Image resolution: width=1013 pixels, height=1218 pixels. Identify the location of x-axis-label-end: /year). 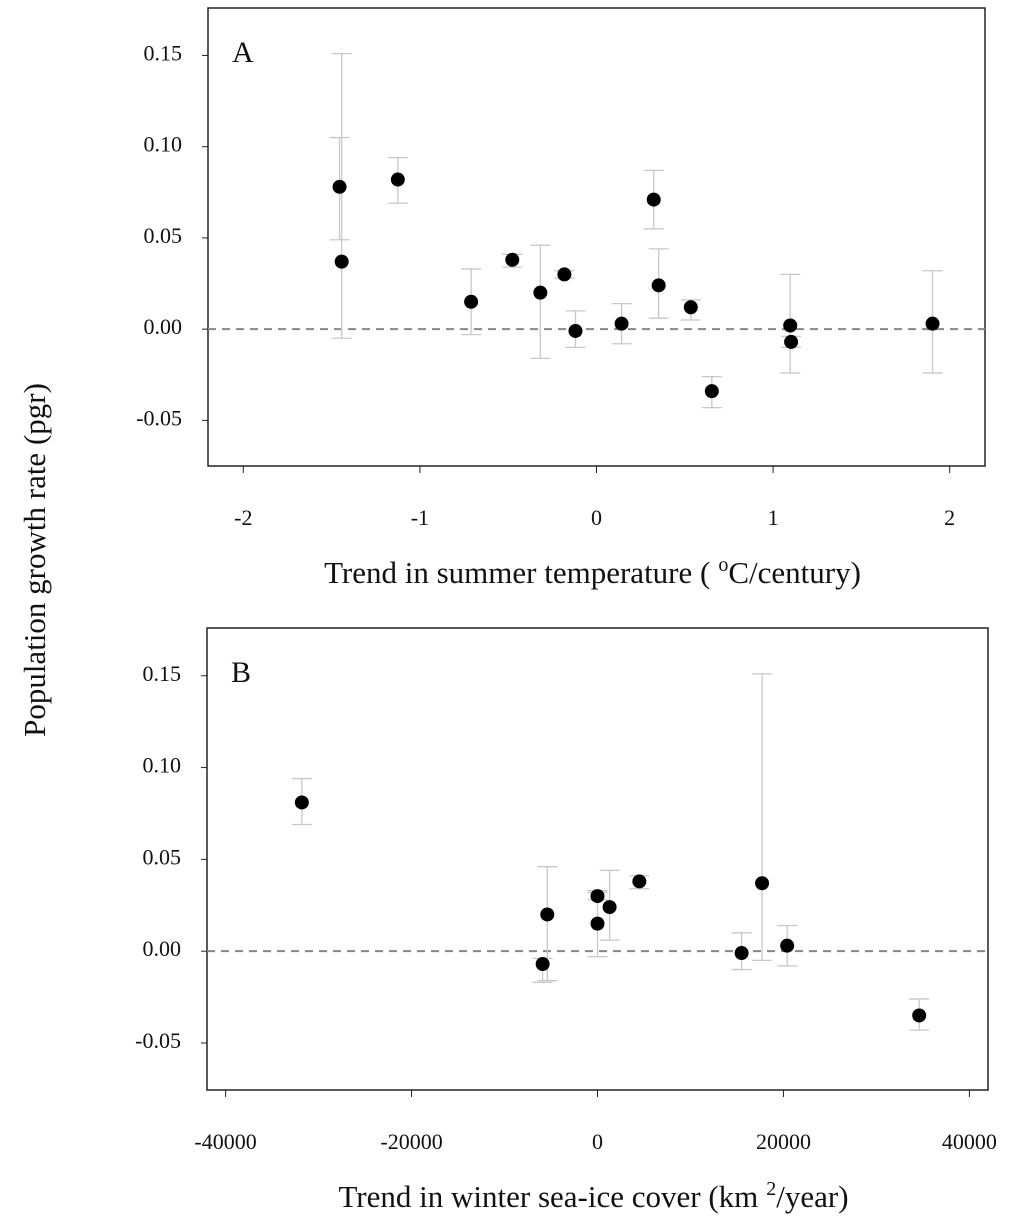
(812, 1196).